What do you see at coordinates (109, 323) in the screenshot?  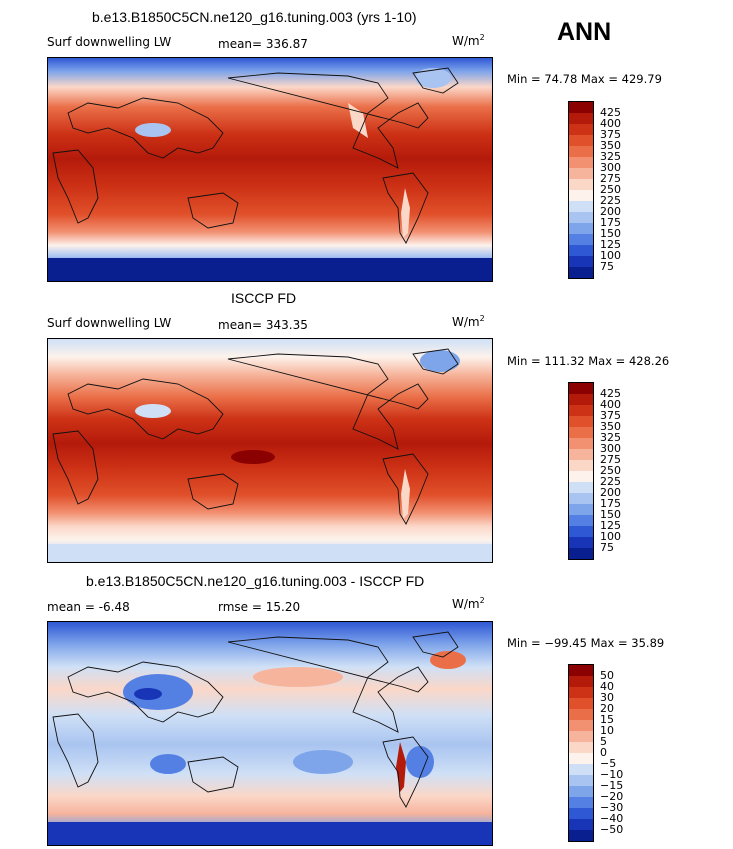 I see `panel-2-variable-label: Surf downwelling LW` at bounding box center [109, 323].